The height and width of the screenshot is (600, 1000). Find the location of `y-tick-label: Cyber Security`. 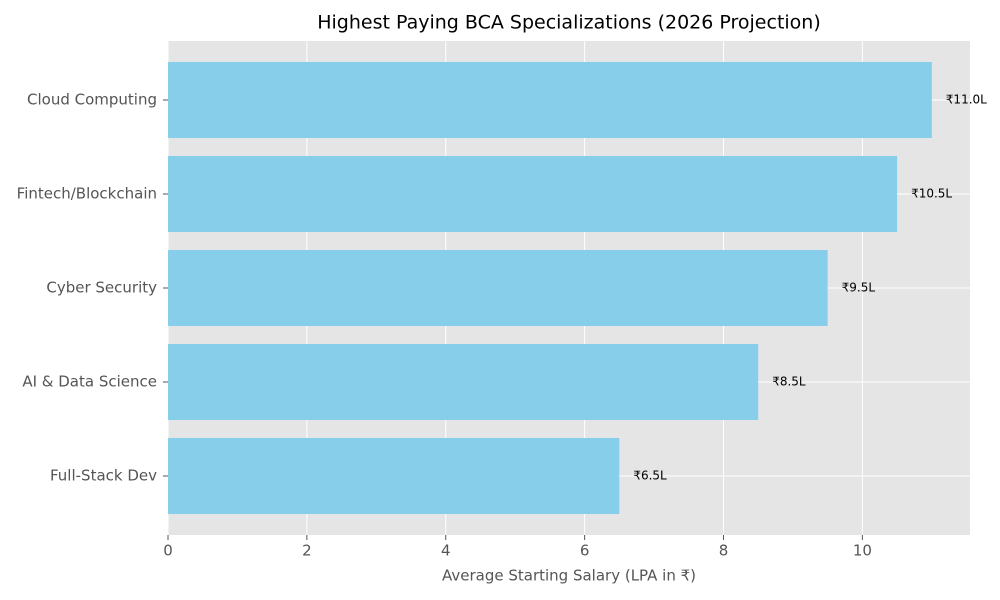

y-tick-label: Cyber Security is located at coordinates (101, 288).